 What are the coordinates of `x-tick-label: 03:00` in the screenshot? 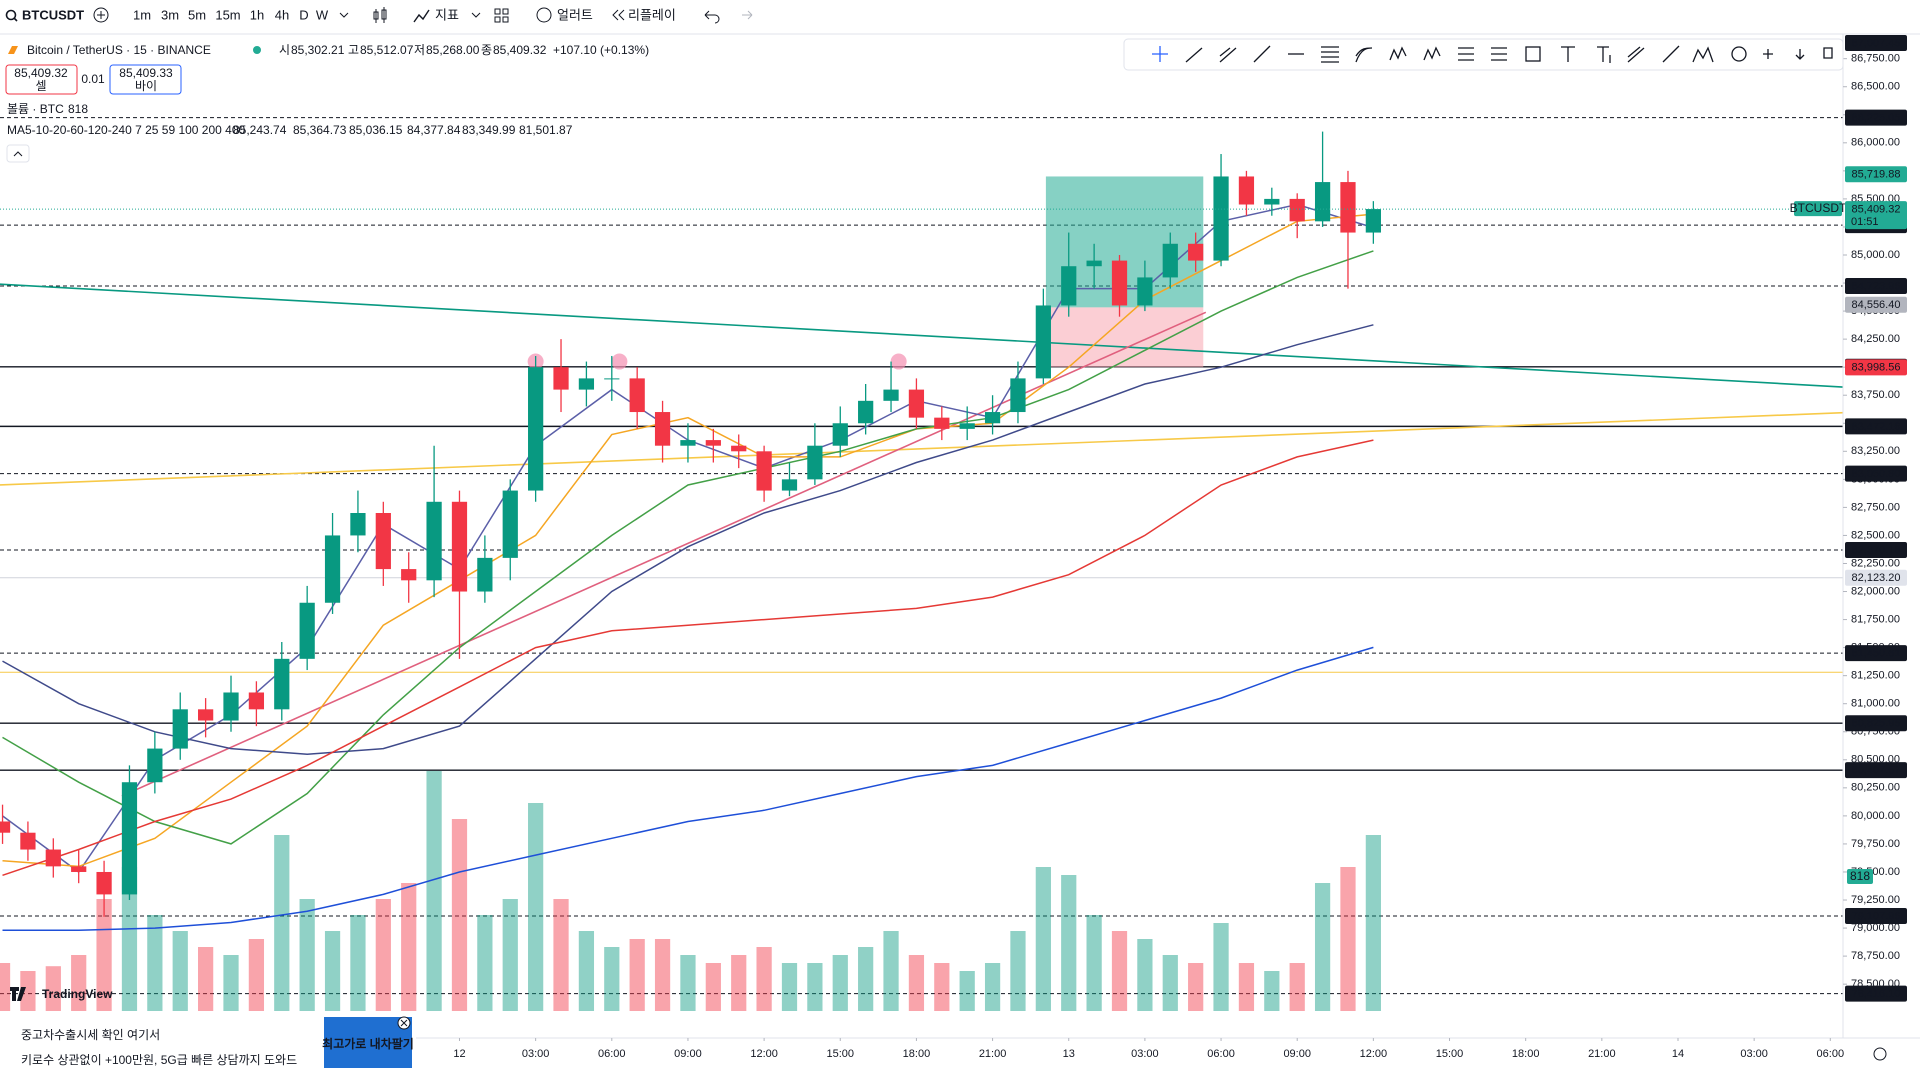 It's located at (536, 1054).